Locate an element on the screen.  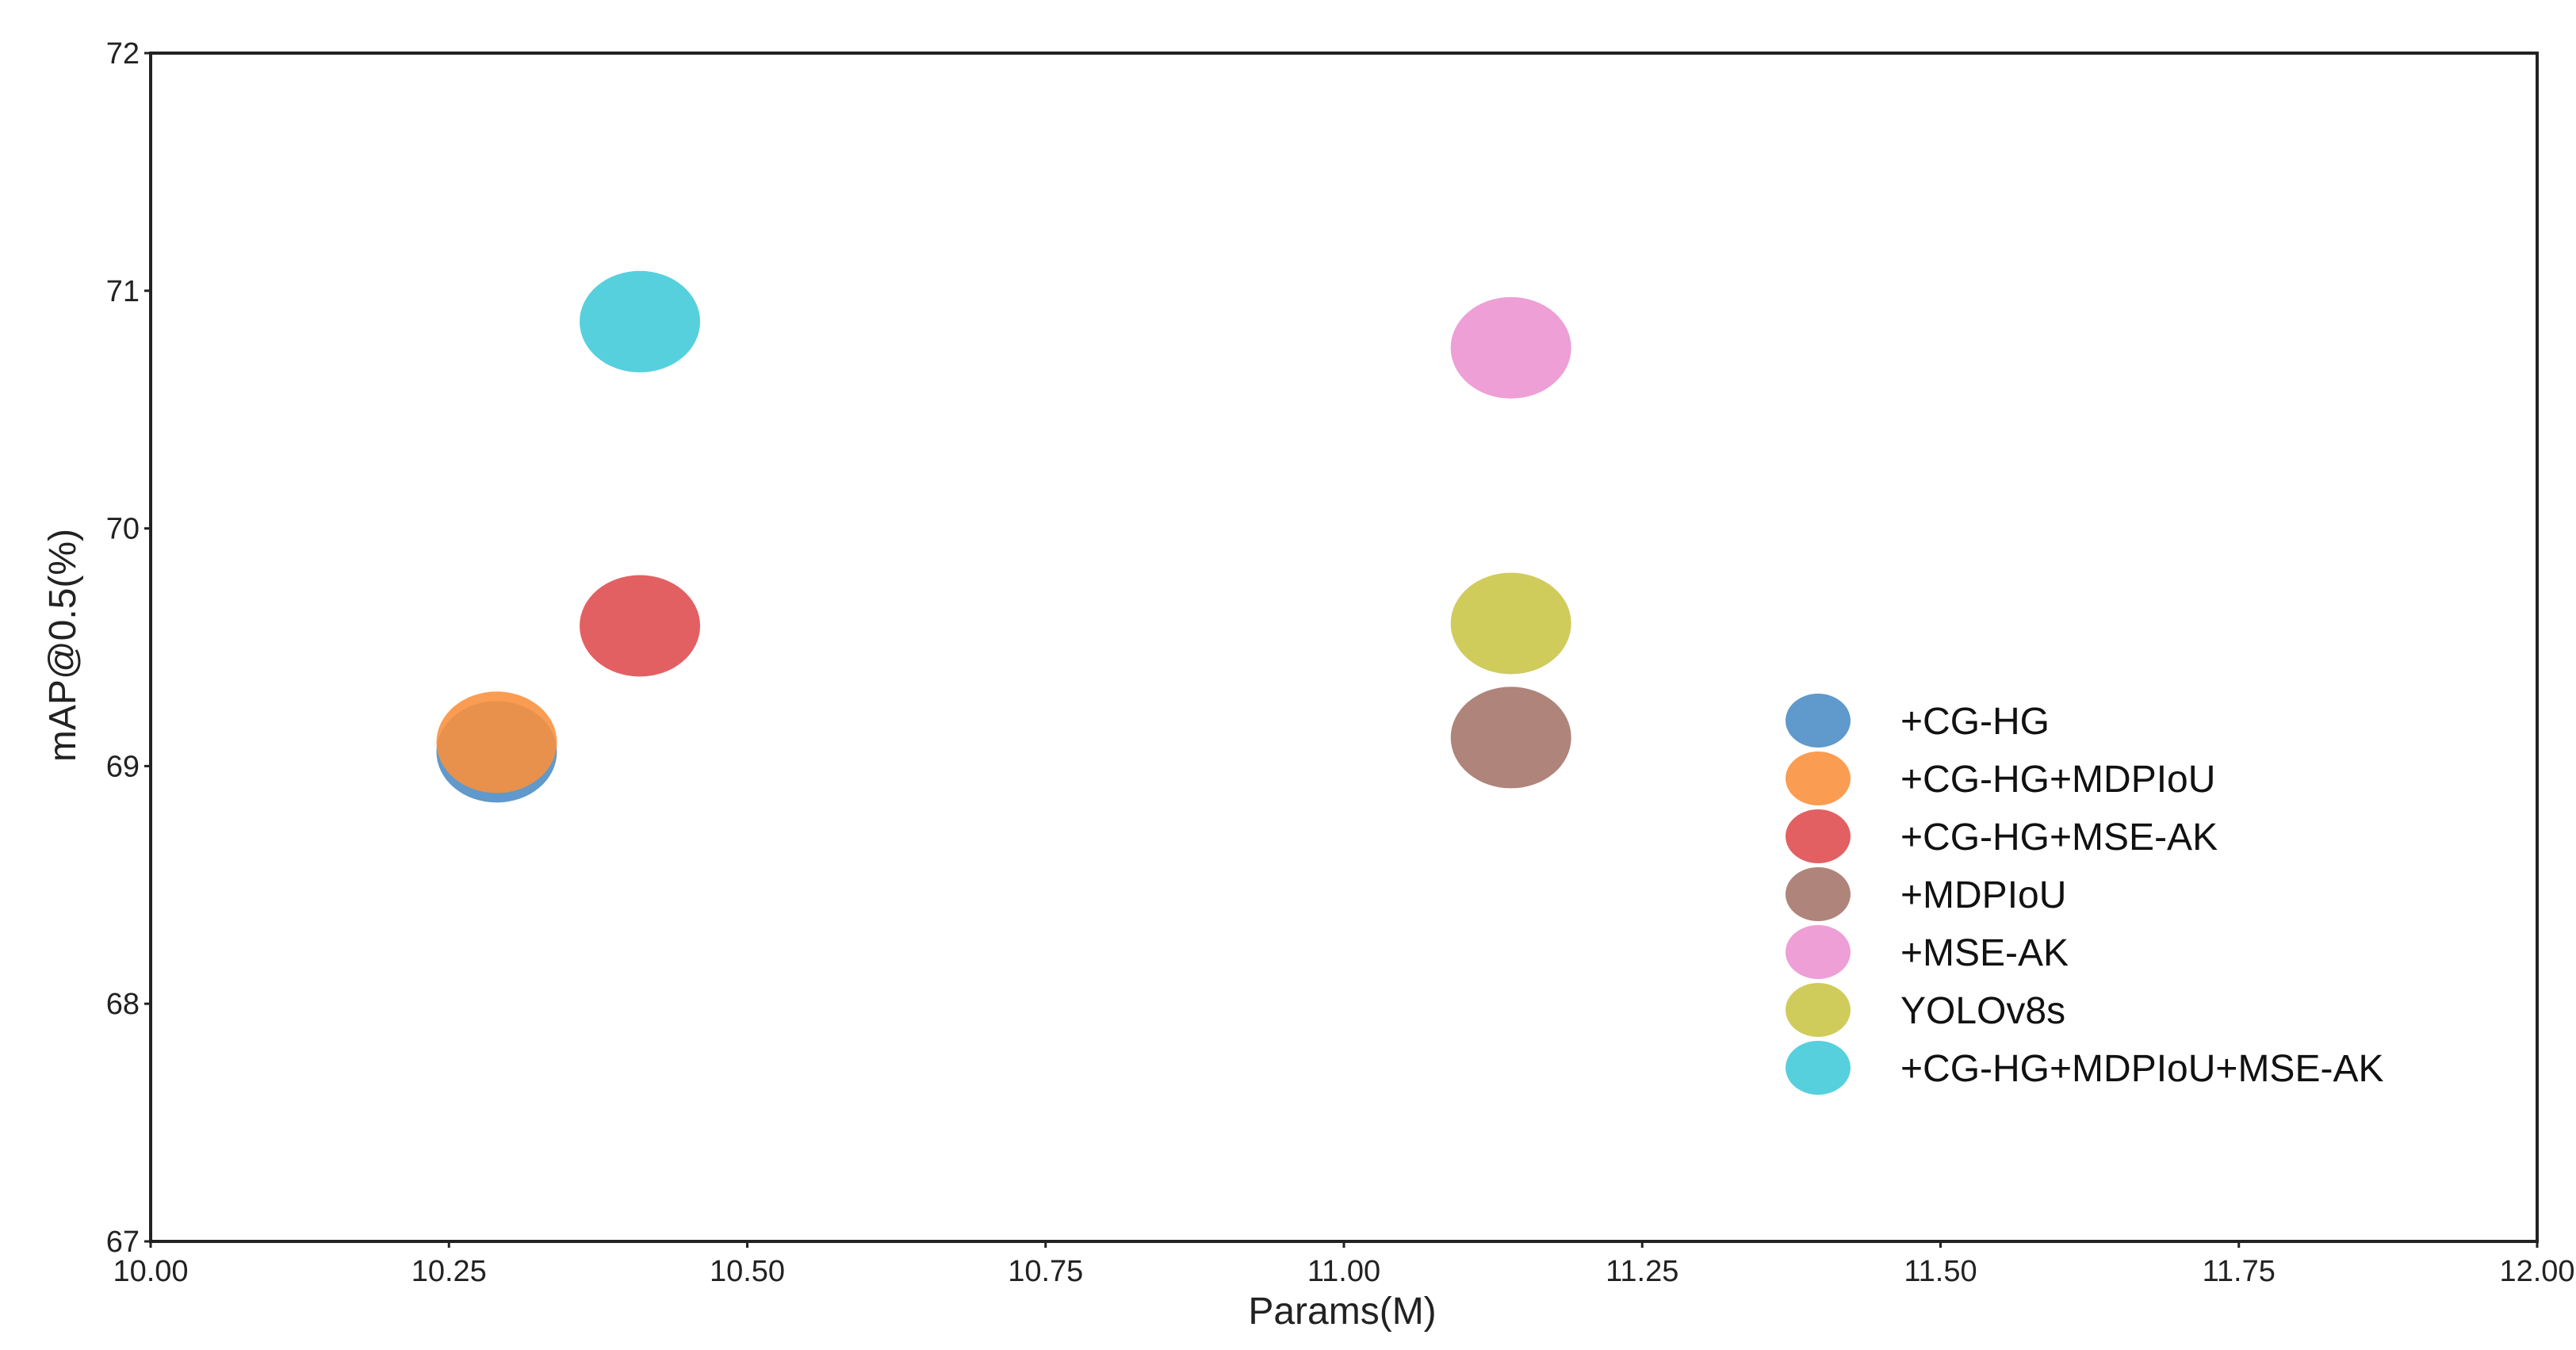
legend-item: +CG-HG+MDPIoU+MSE-AK is located at coordinates (2084, 1068).